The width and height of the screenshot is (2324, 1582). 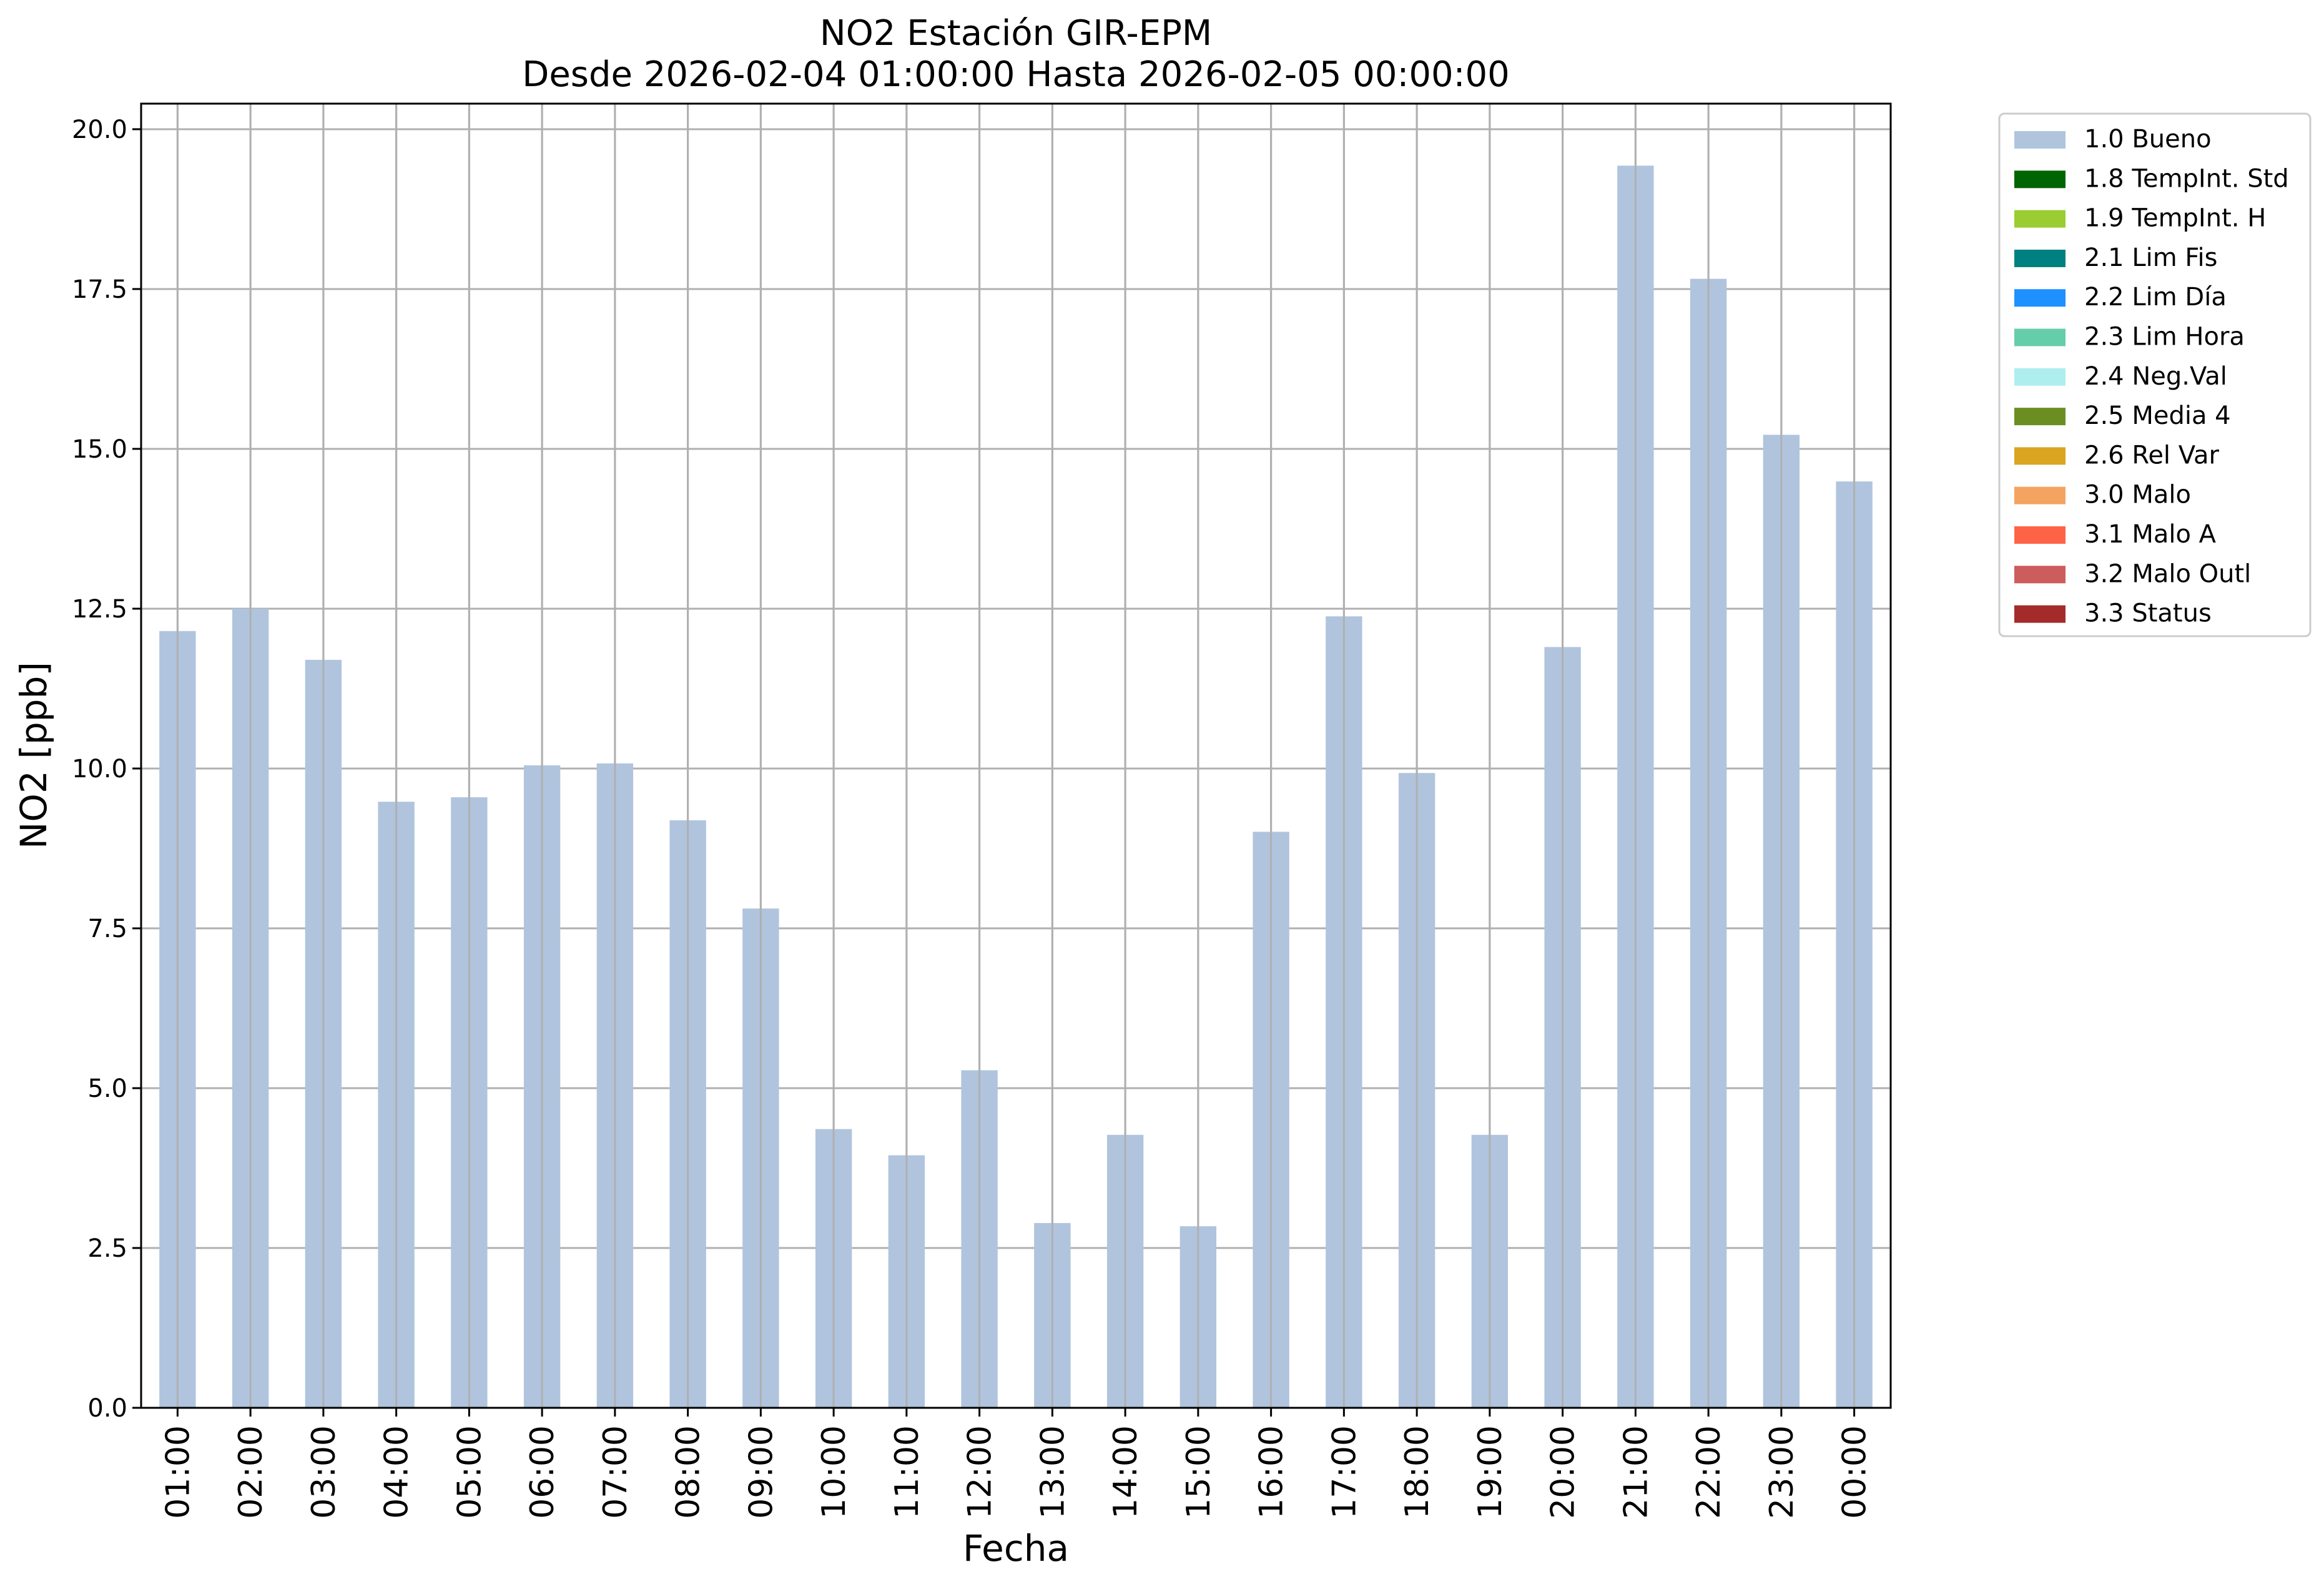 What do you see at coordinates (1490, 1472) in the screenshot?
I see `x-tick-label: 19:00` at bounding box center [1490, 1472].